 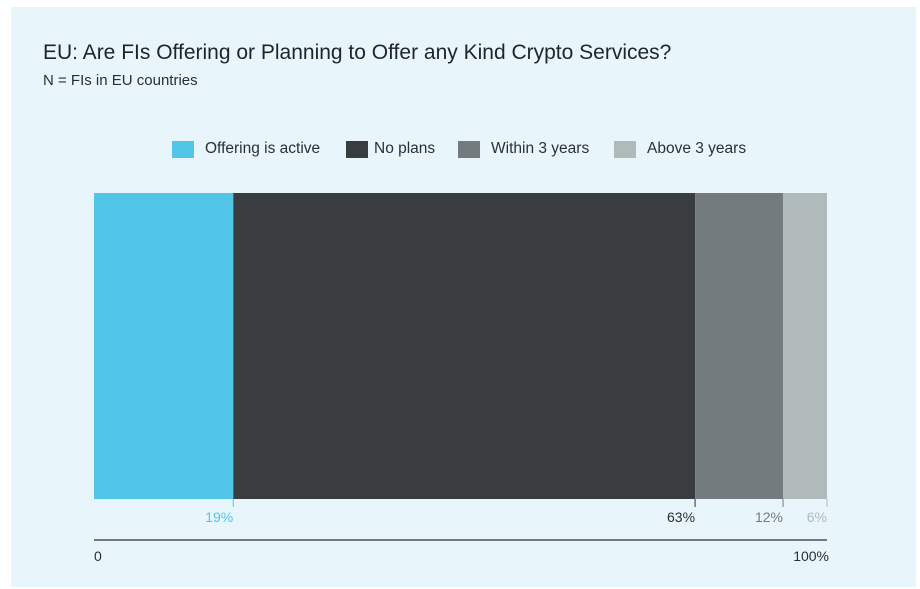 What do you see at coordinates (739, 346) in the screenshot?
I see `bar-segment-within-3-years` at bounding box center [739, 346].